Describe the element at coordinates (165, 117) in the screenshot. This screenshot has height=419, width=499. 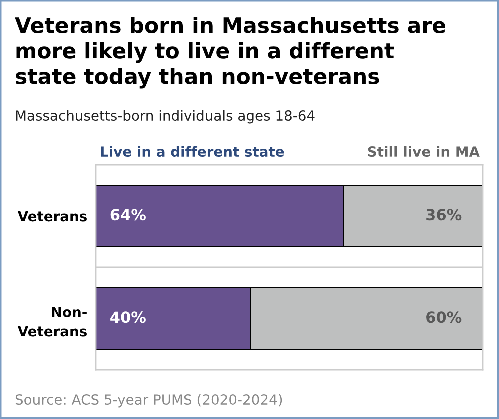
I see `chart-subtitle: Massachusetts-born individuals ages 18-64` at that location.